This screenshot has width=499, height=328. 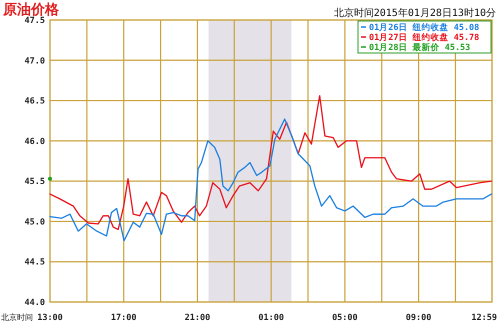 I want to click on legend-label: 01月27日 纽约收盘 45.78, so click(x=424, y=37).